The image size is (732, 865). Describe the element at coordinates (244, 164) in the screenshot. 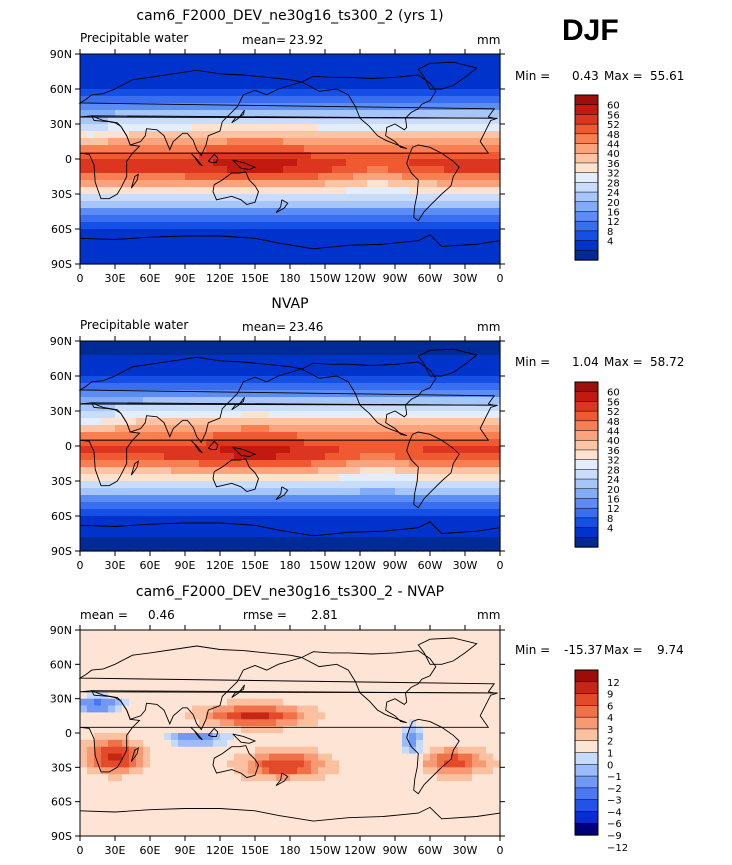

I see `coastline` at that location.